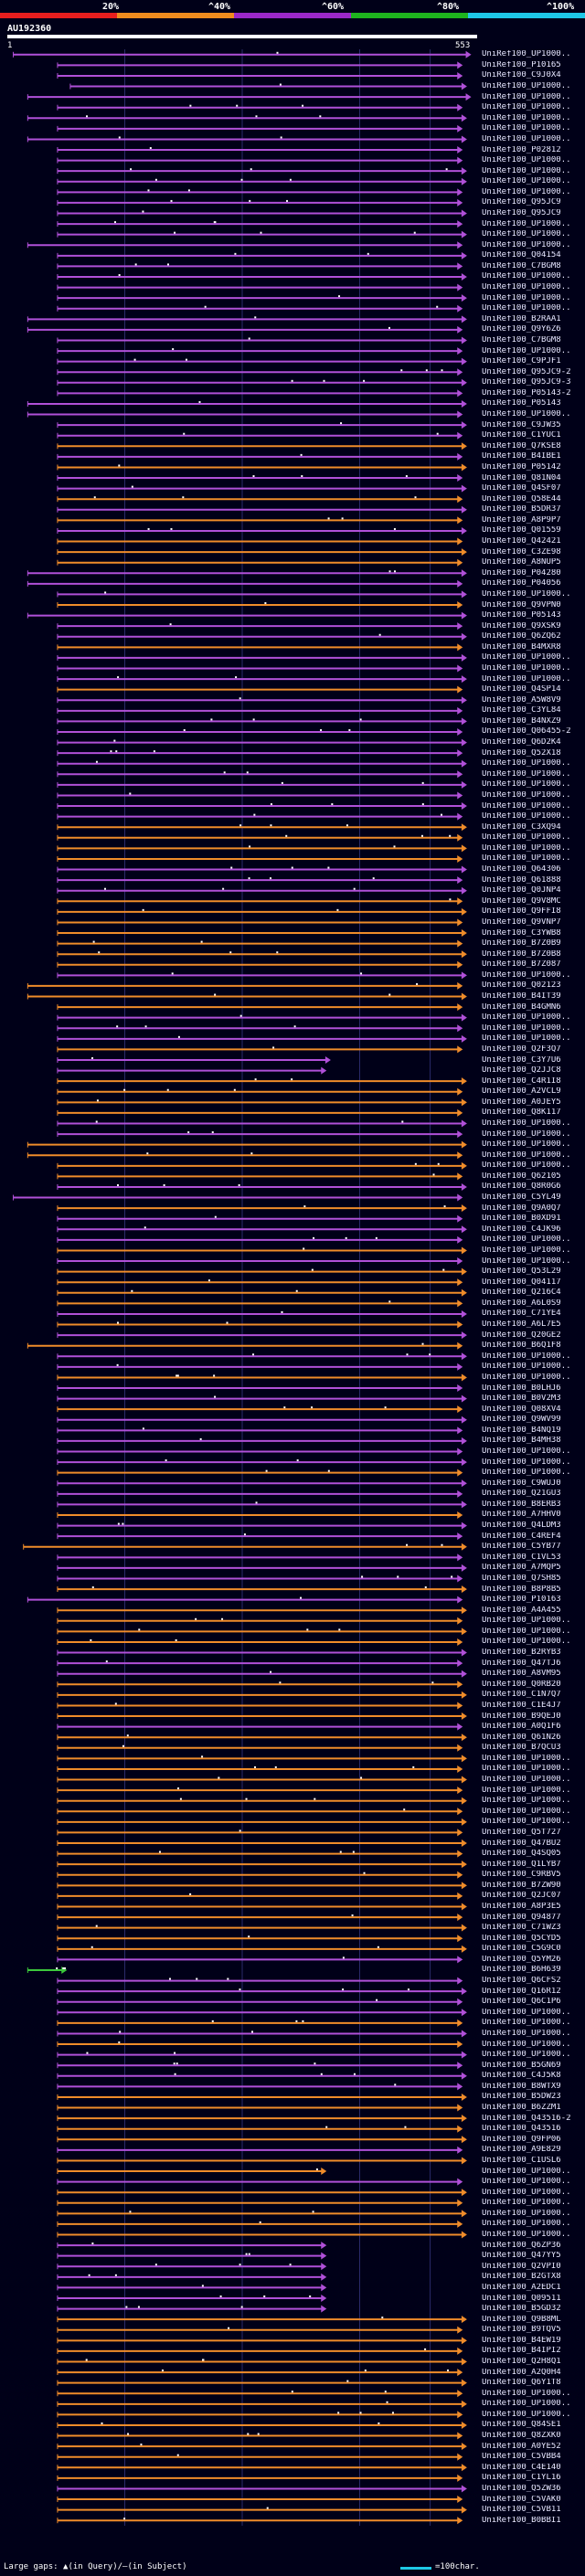  What do you see at coordinates (521, 361) in the screenshot?
I see `hit-label: UniRef100_C9PJF1` at bounding box center [521, 361].